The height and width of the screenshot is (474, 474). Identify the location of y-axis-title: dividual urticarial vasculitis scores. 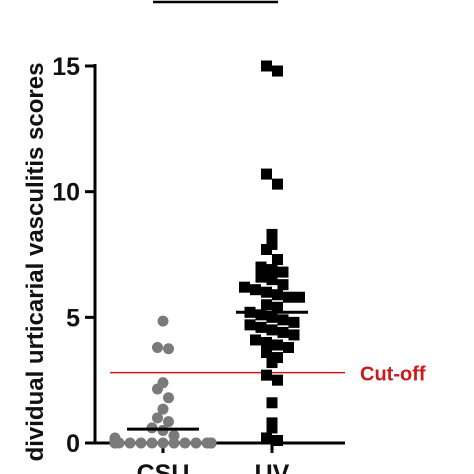
(35, 262).